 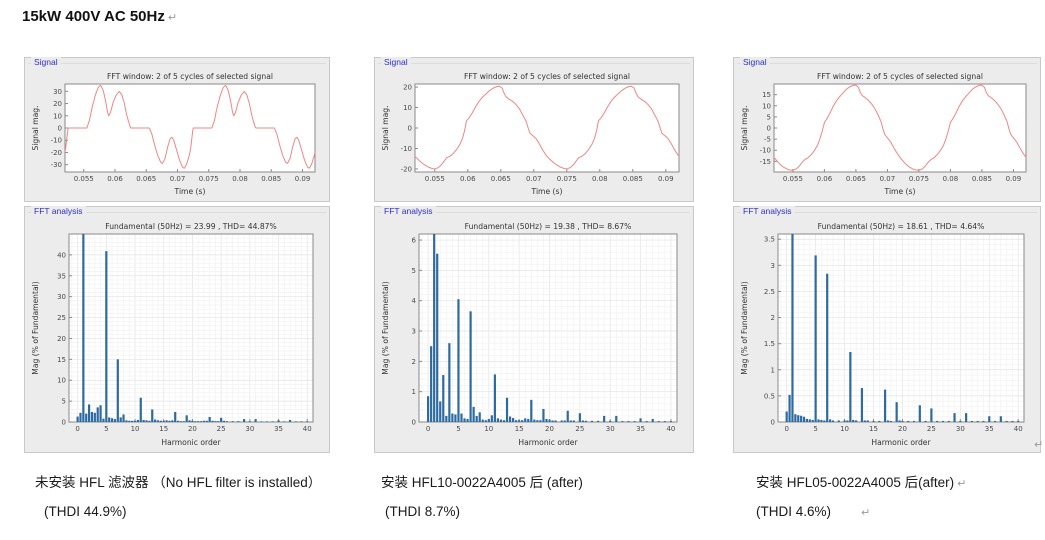 What do you see at coordinates (414, 392) in the screenshot?
I see `svg-text: 1` at bounding box center [414, 392].